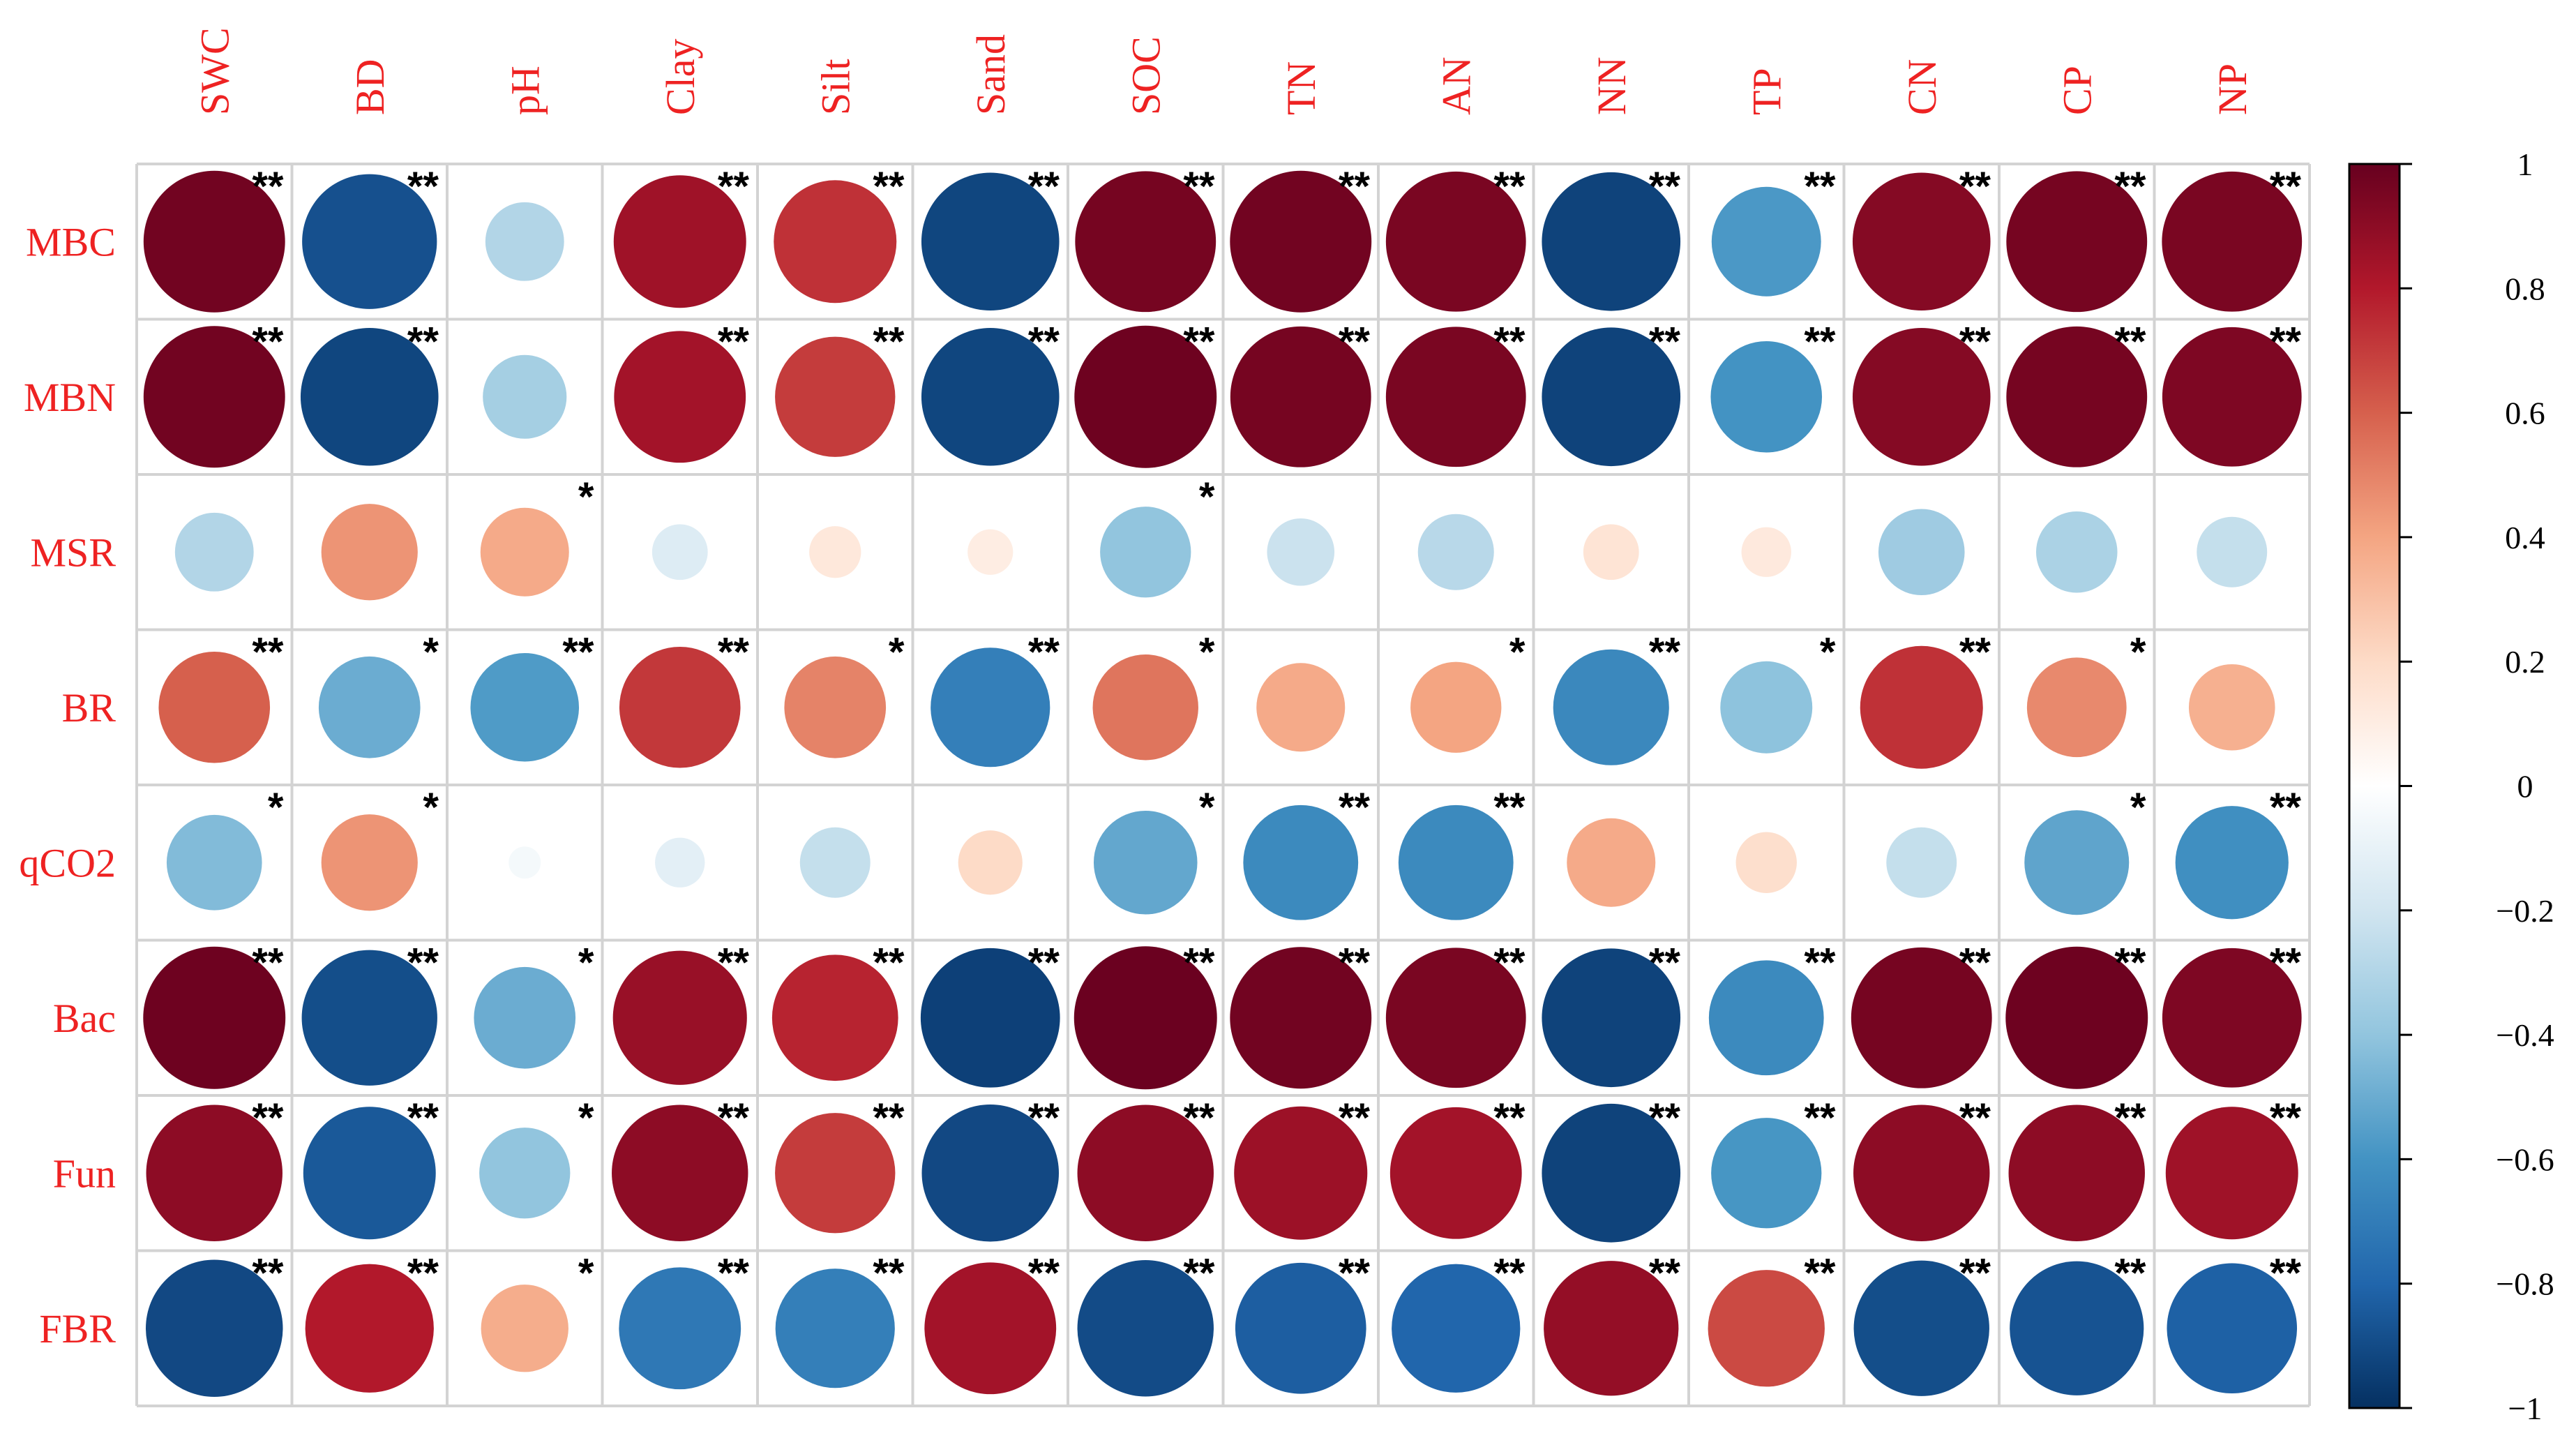 This screenshot has width=2576, height=1445. What do you see at coordinates (1455, 552) in the screenshot?
I see `correlation-circle-msr-an` at bounding box center [1455, 552].